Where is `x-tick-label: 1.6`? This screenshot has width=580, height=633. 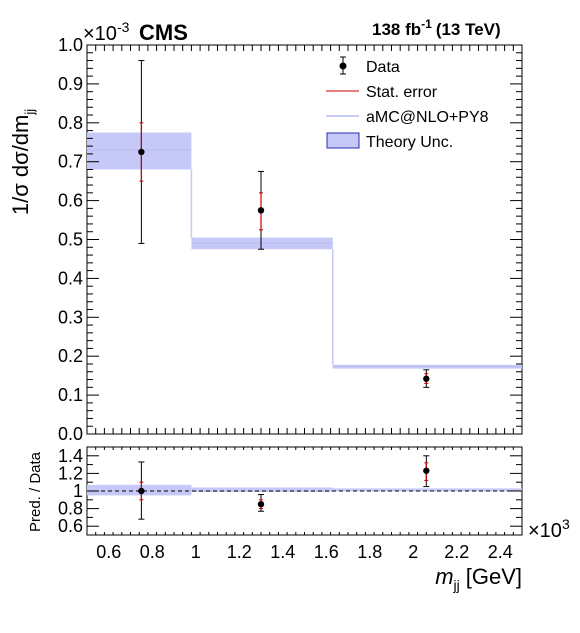 x-tick-label: 1.6 is located at coordinates (326, 552).